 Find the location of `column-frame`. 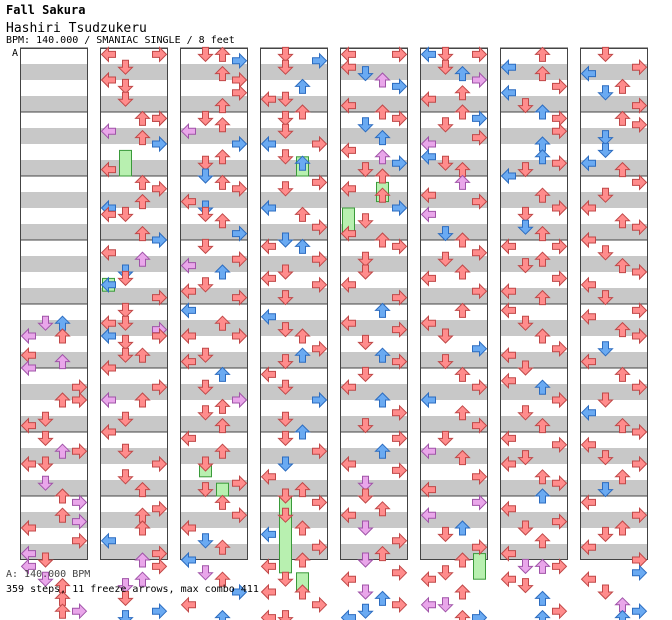

column-frame is located at coordinates (454, 304).